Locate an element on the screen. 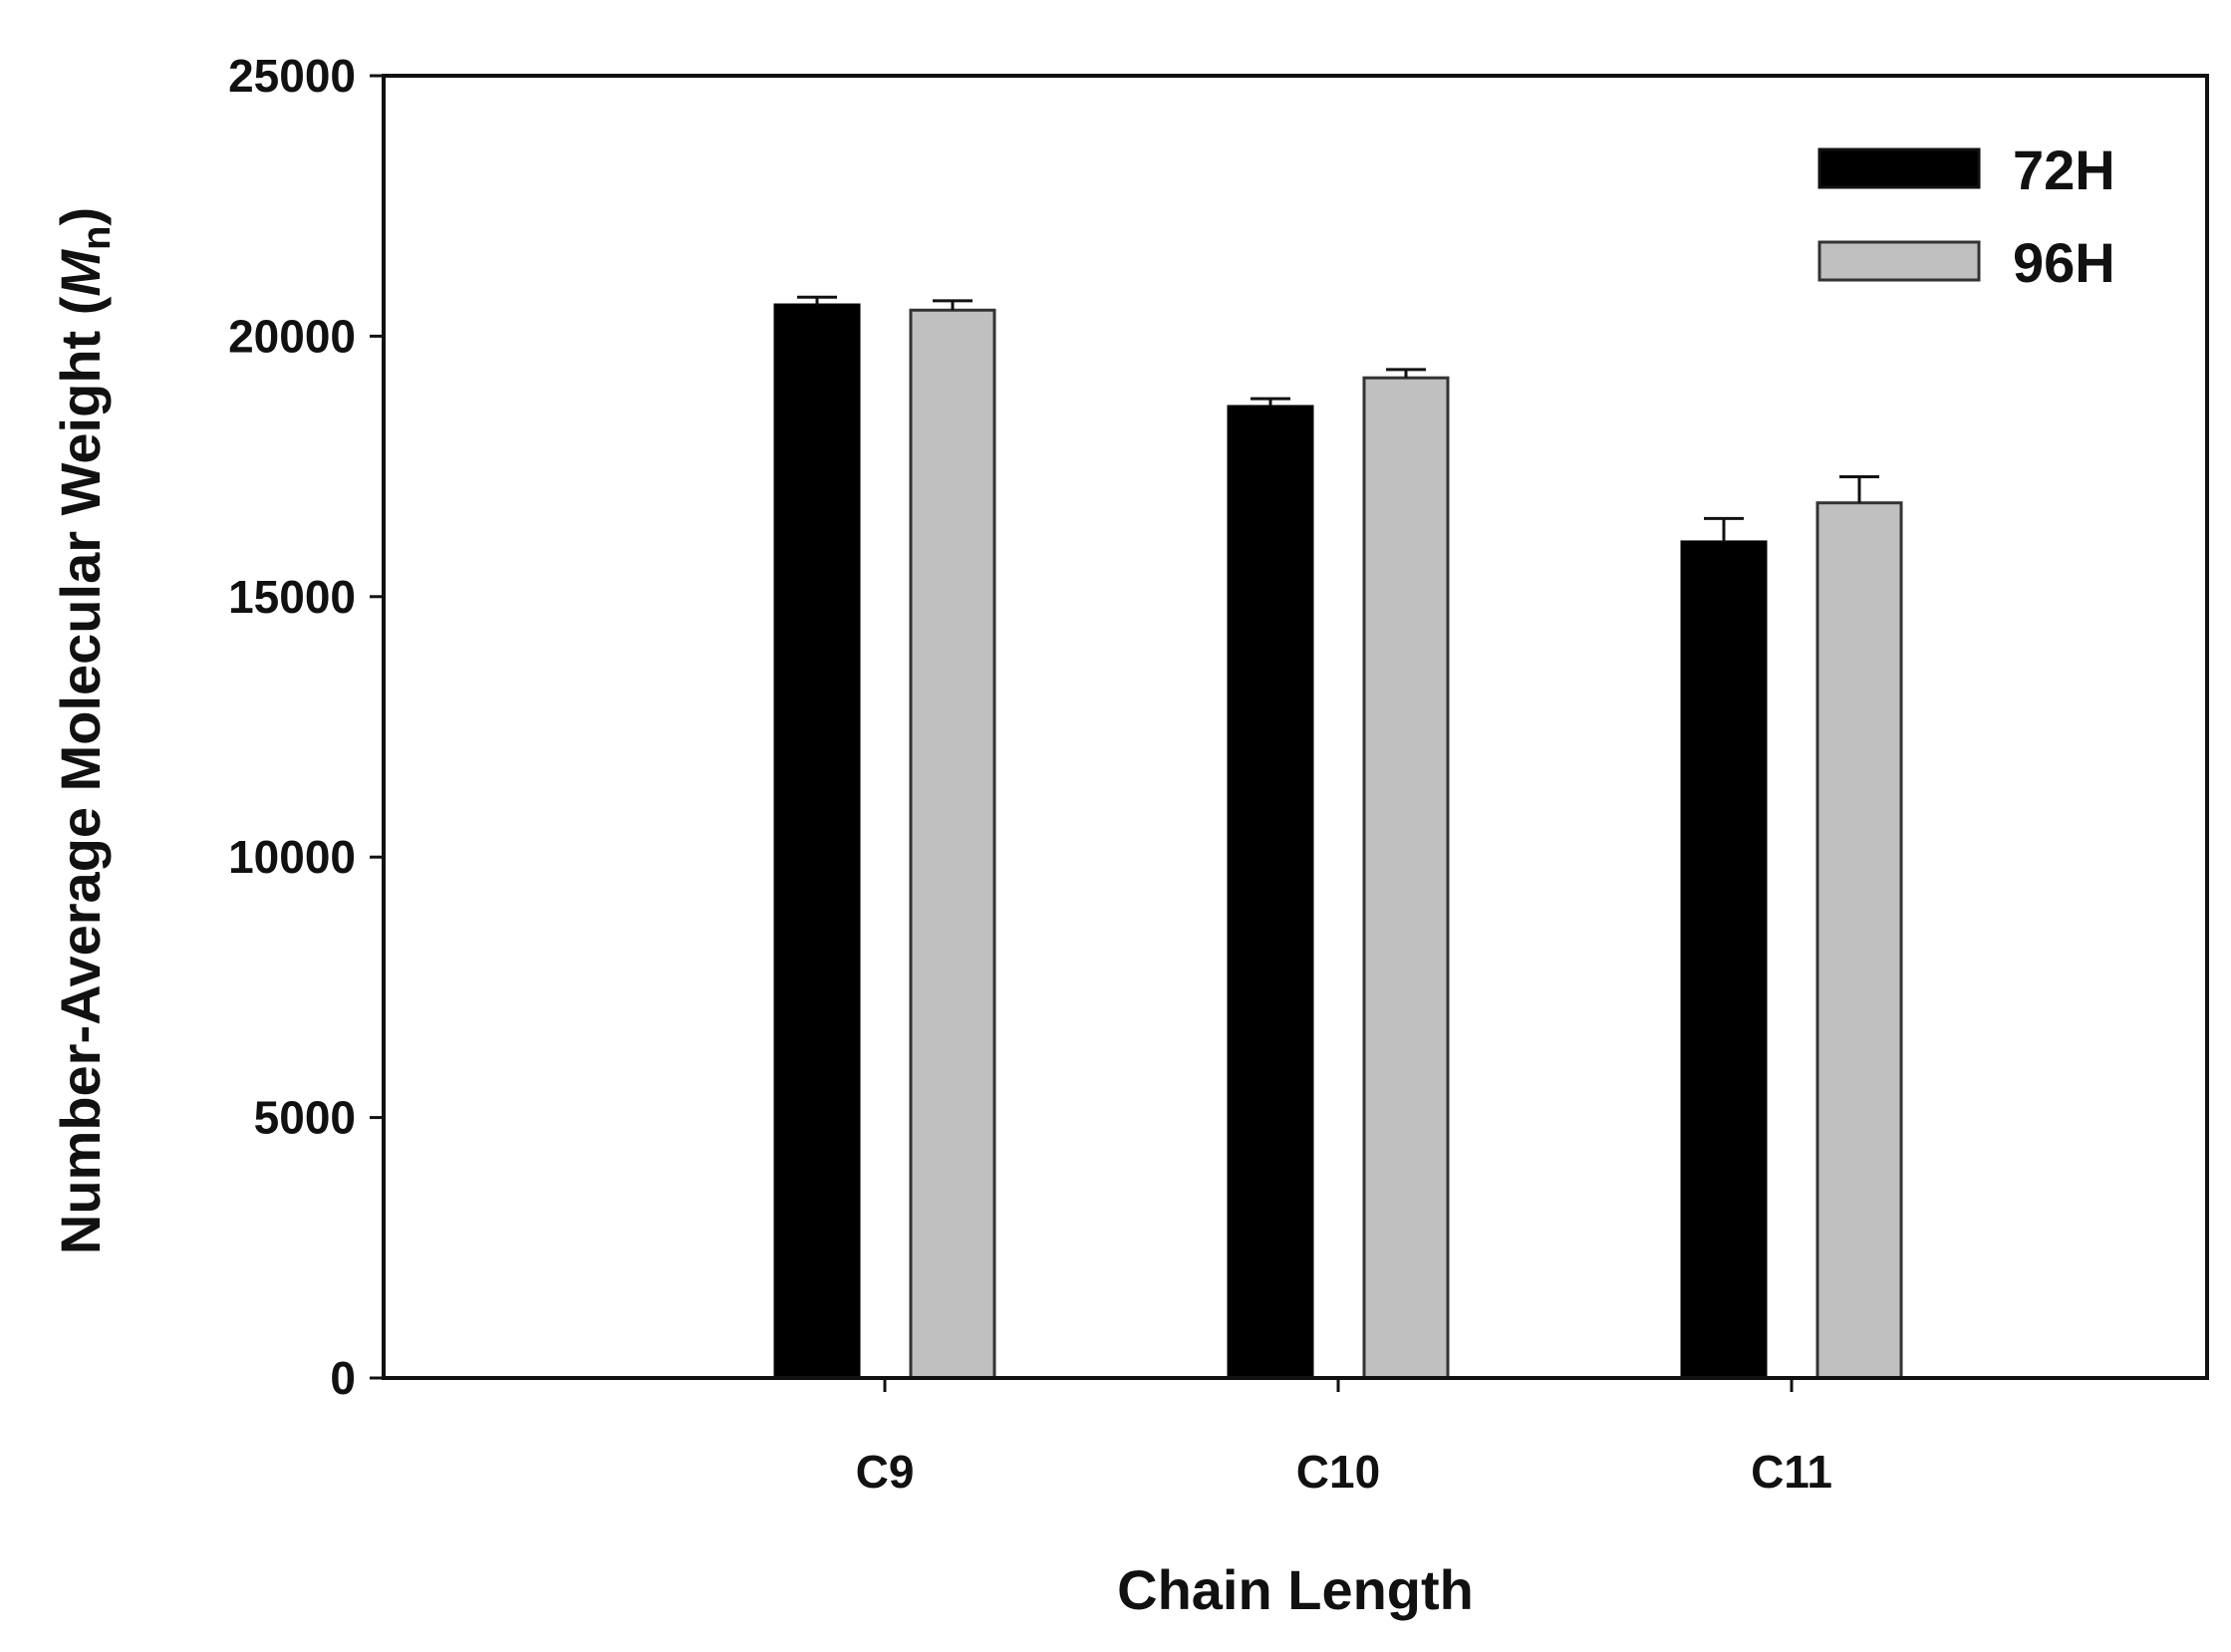 This screenshot has width=2231, height=1652. y-axis-title: Number-Average Molecular Weight (Mn) is located at coordinates (84, 730).